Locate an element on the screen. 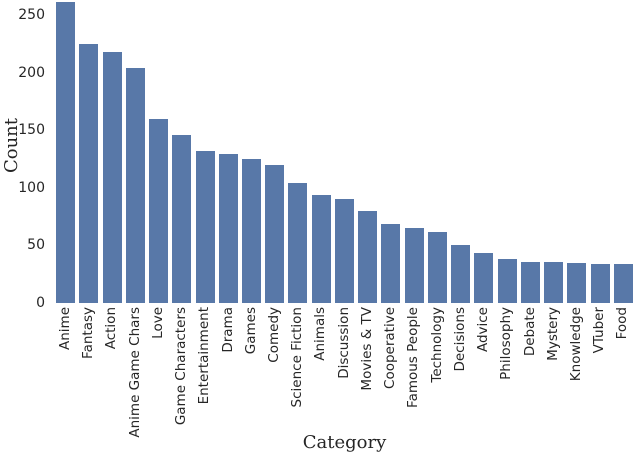 This screenshot has width=640, height=460. bar-drama is located at coordinates (228, 228).